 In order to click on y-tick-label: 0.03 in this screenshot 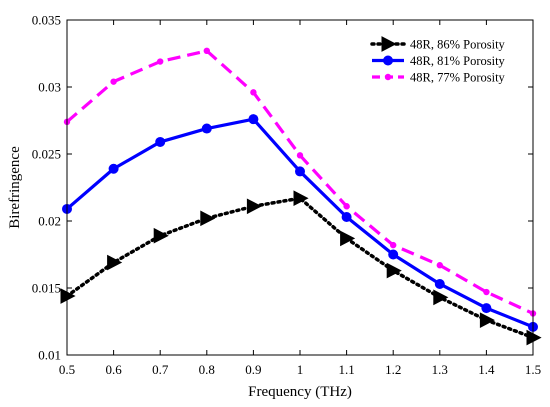, I will do `click(49, 87)`.